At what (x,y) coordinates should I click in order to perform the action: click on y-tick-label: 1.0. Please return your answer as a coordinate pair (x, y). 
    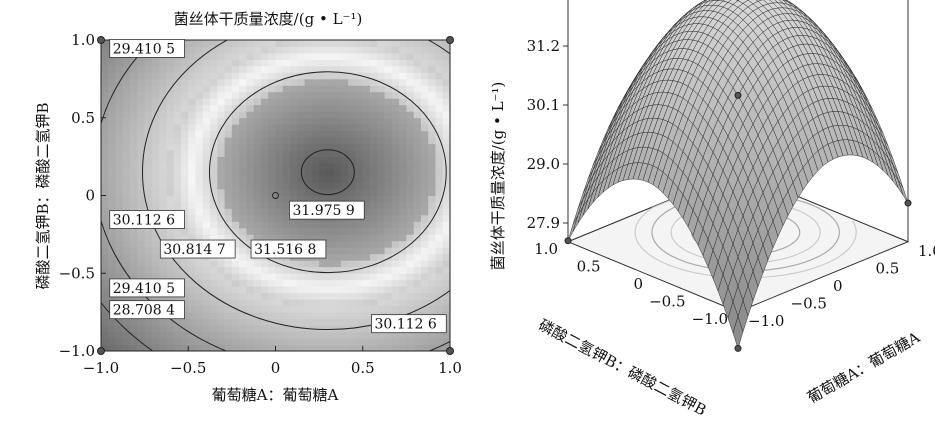
    Looking at the image, I should click on (83, 40).